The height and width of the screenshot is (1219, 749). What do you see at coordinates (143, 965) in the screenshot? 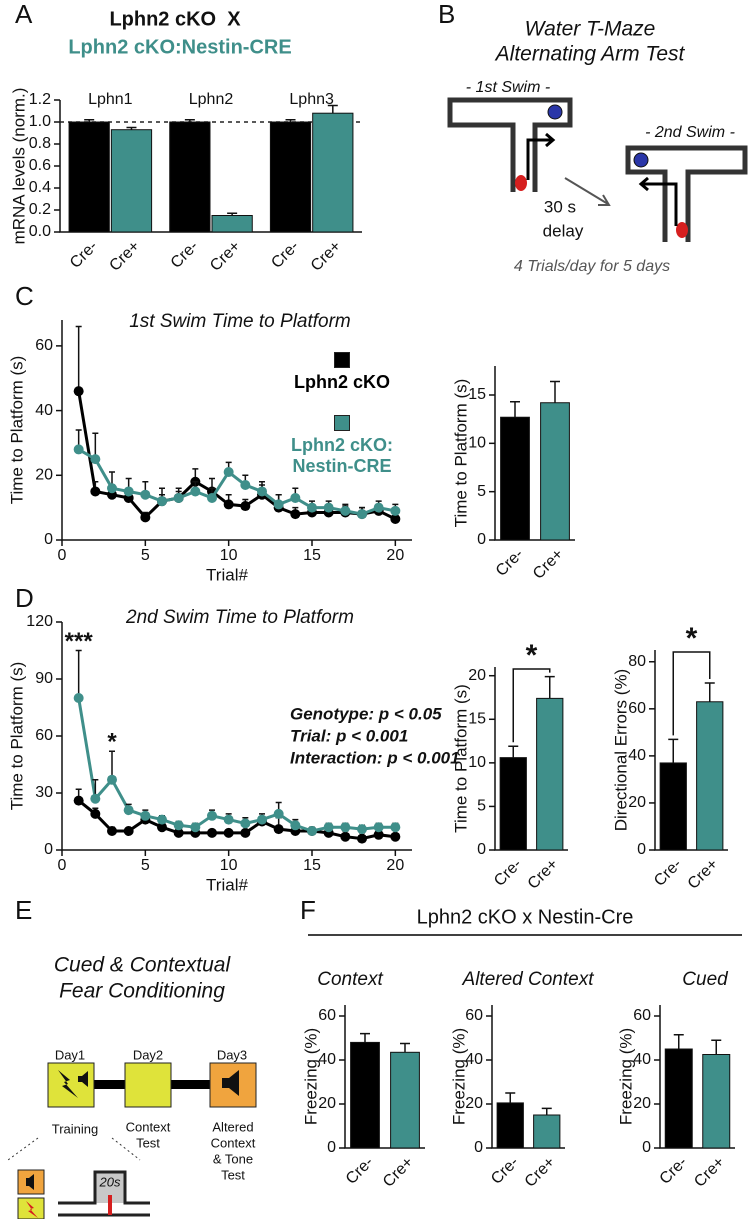
I see `diagram-title: Cued & Contextual` at bounding box center [143, 965].